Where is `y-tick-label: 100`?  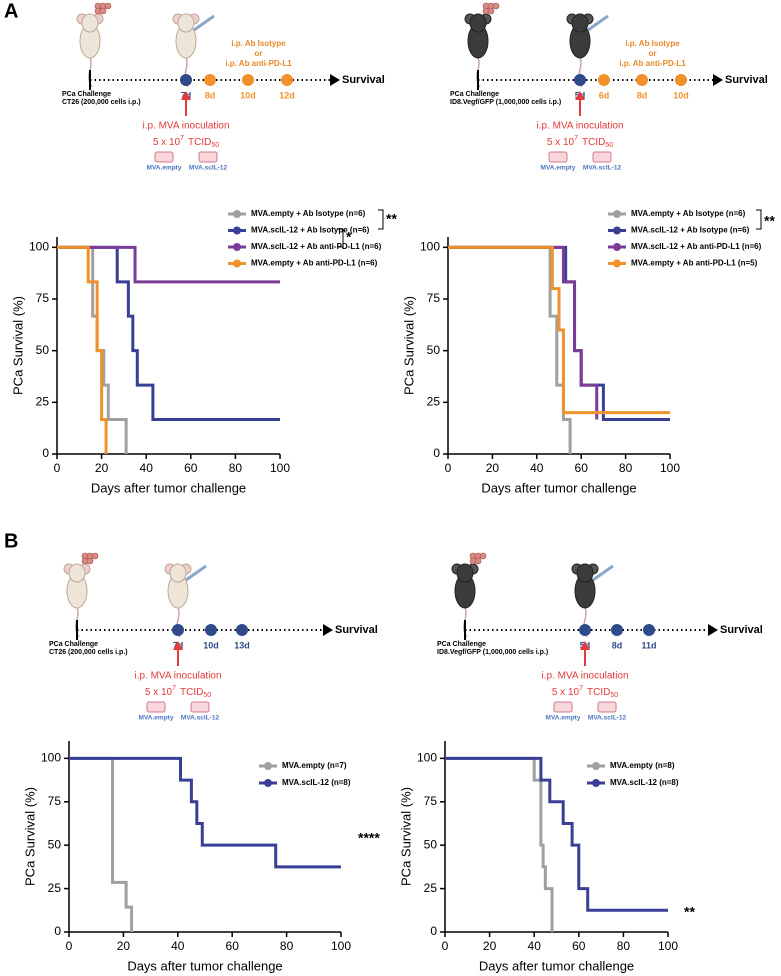
y-tick-label: 100 is located at coordinates (51, 758).